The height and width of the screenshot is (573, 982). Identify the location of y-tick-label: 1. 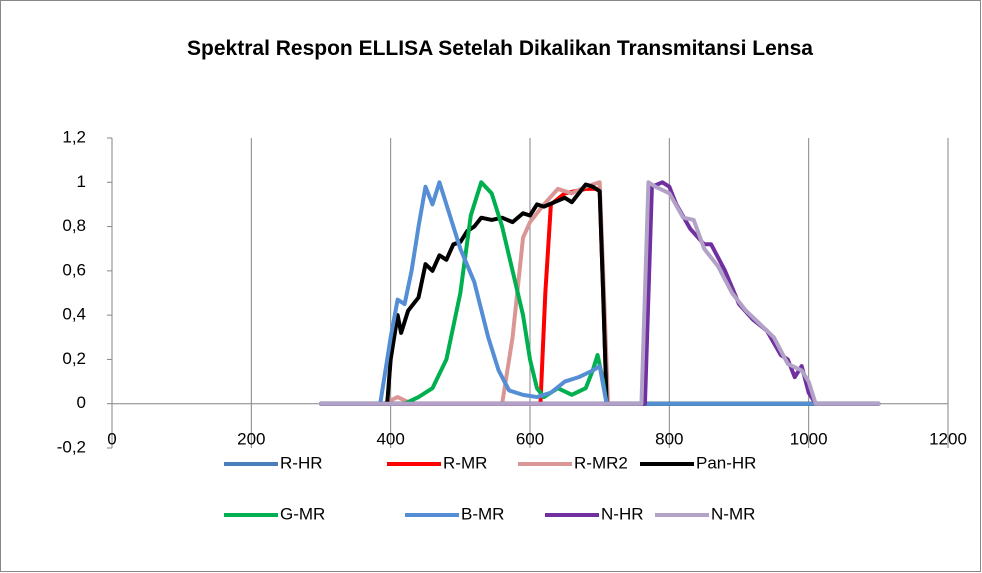
(81, 181).